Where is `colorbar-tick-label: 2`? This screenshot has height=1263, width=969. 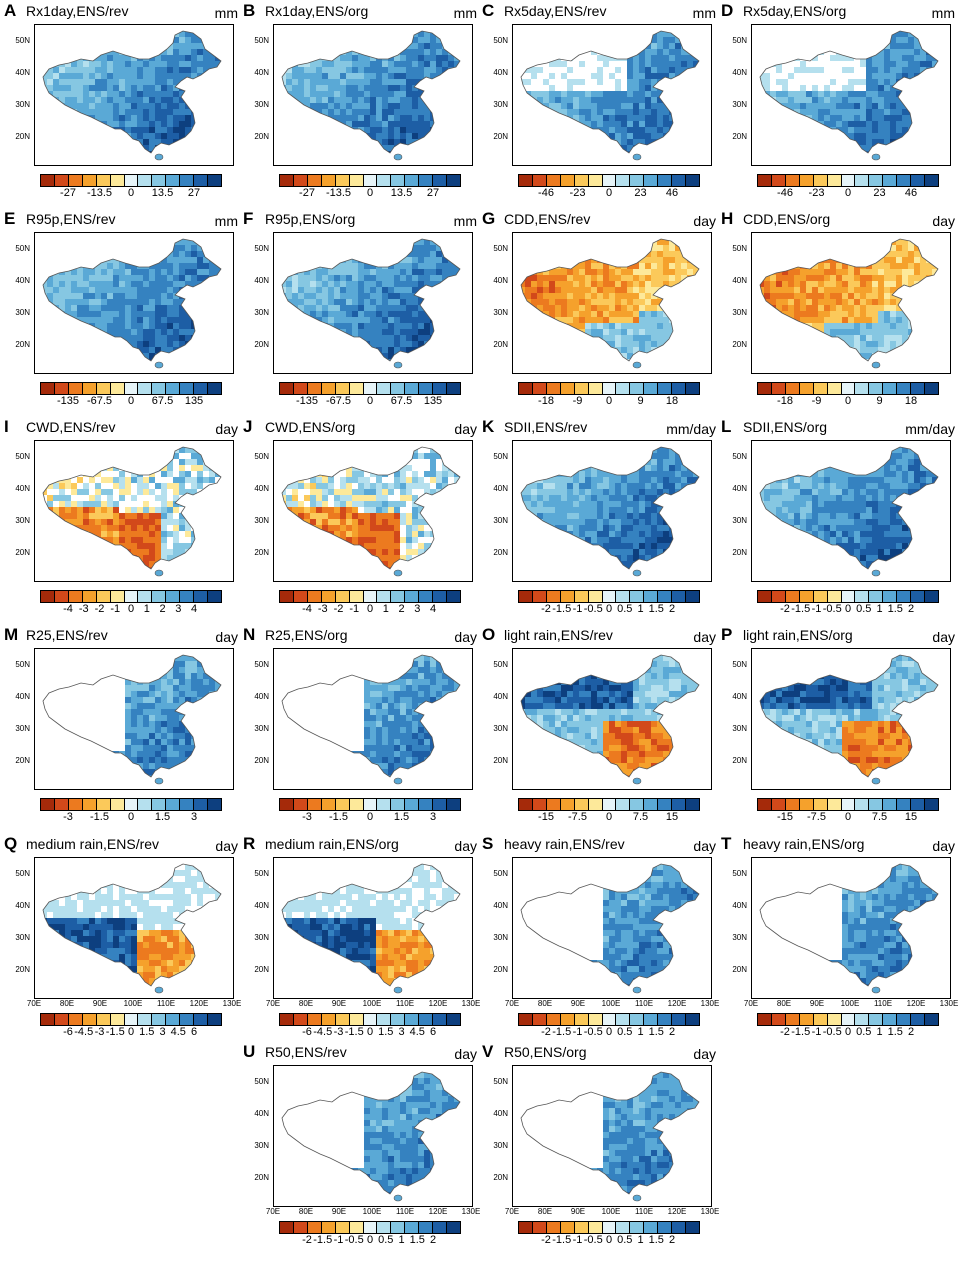 colorbar-tick-label: 2 is located at coordinates (672, 1240).